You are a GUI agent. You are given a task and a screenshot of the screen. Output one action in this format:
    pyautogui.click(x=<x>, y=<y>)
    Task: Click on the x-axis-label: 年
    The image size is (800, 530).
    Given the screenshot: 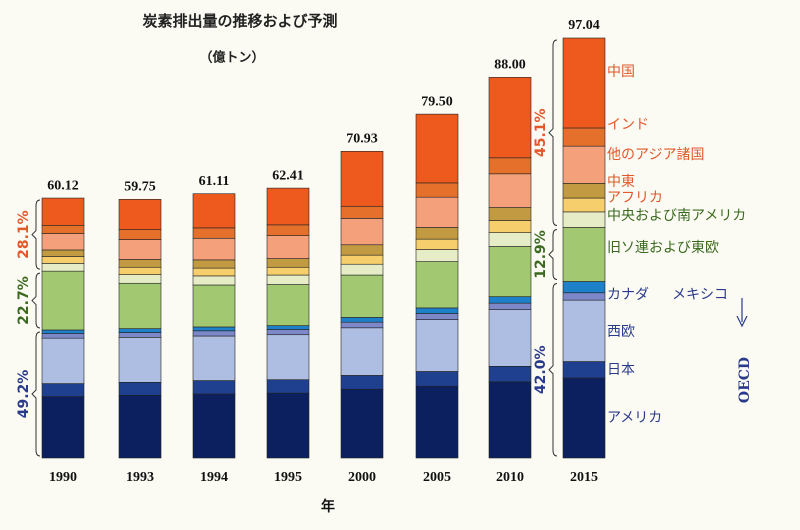 What is the action you would take?
    pyautogui.click(x=328, y=506)
    